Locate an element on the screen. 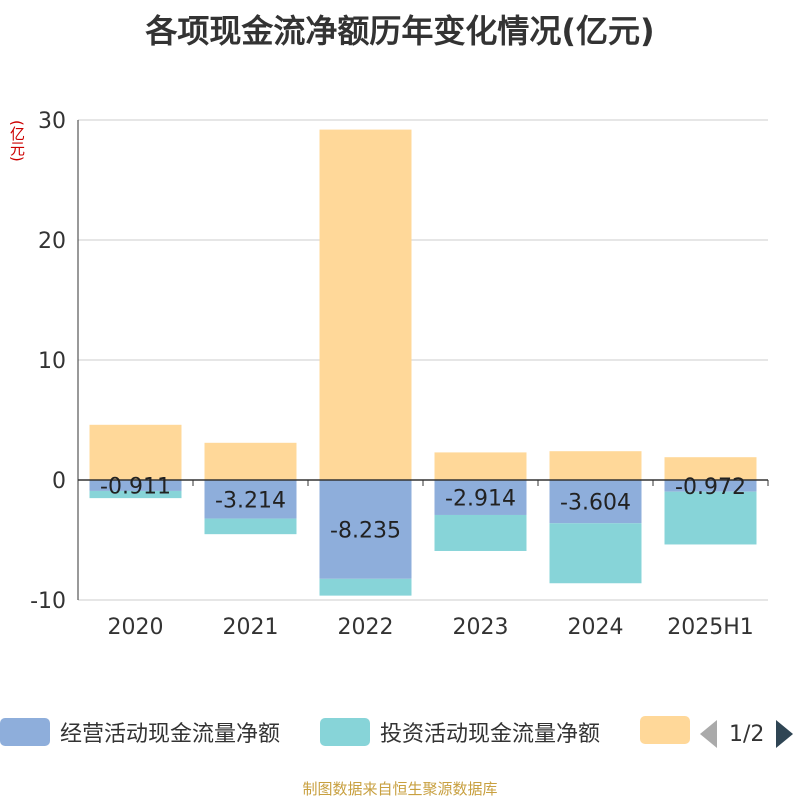 This screenshot has height=800, width=800. data-label: -0.911 is located at coordinates (135, 486).